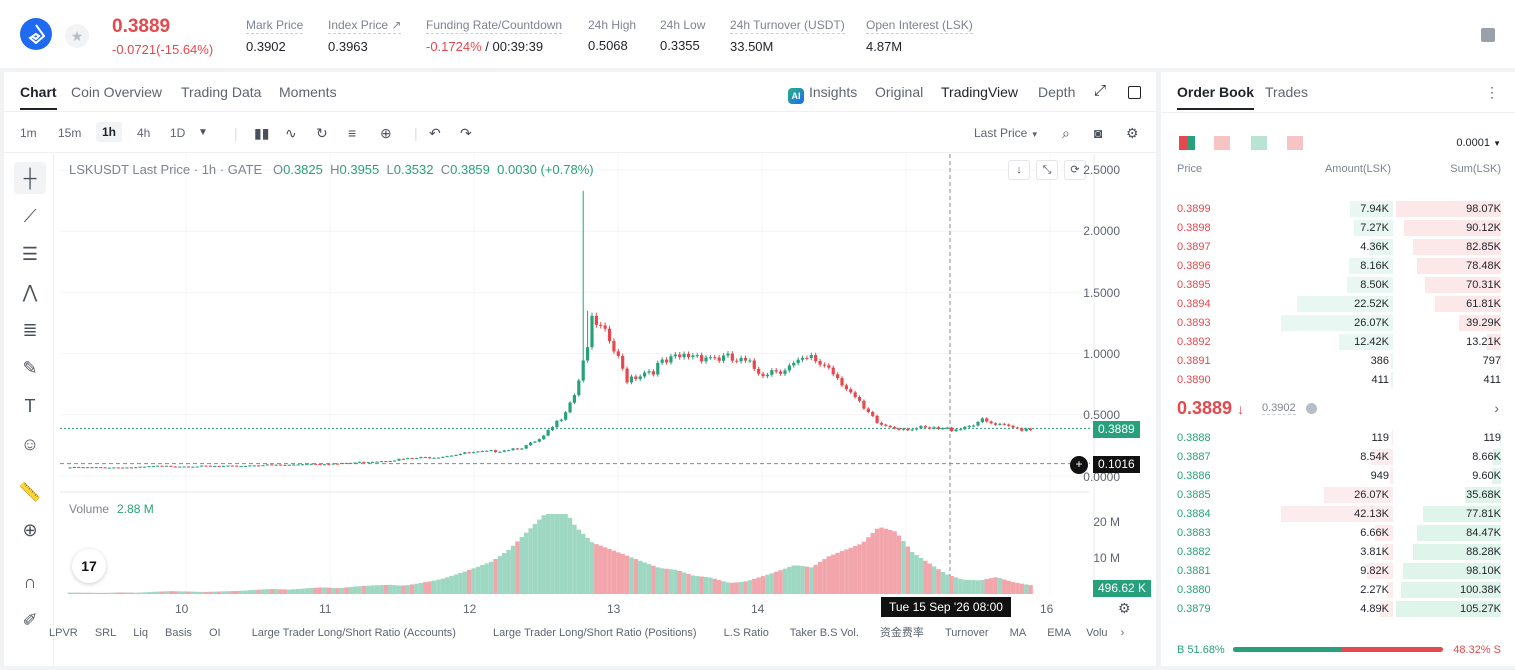 The height and width of the screenshot is (670, 1515). Describe the element at coordinates (1338, 457) in the screenshot. I see `bid-row: 0.3887 8.54K 8.66K` at that location.